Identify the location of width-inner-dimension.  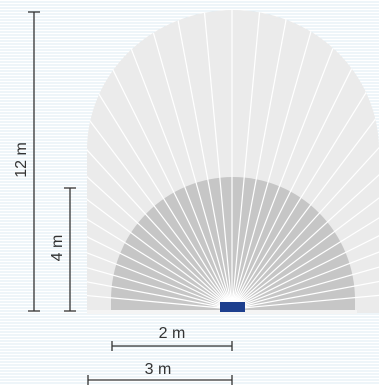
(172, 346).